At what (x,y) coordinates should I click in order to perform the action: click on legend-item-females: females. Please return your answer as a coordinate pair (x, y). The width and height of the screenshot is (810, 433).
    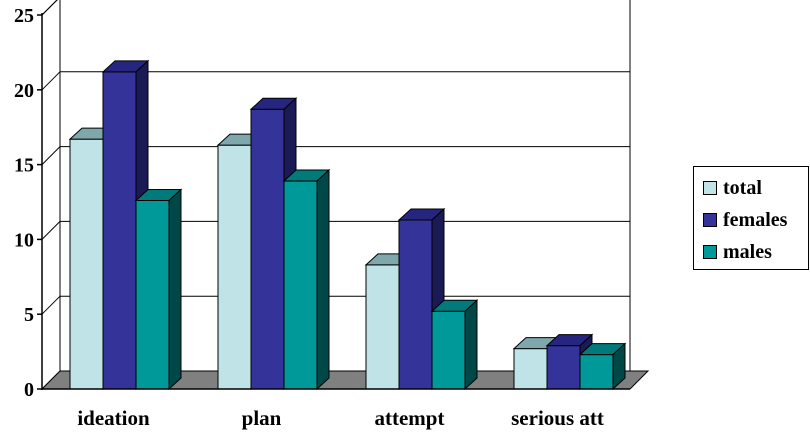
    Looking at the image, I should click on (745, 220).